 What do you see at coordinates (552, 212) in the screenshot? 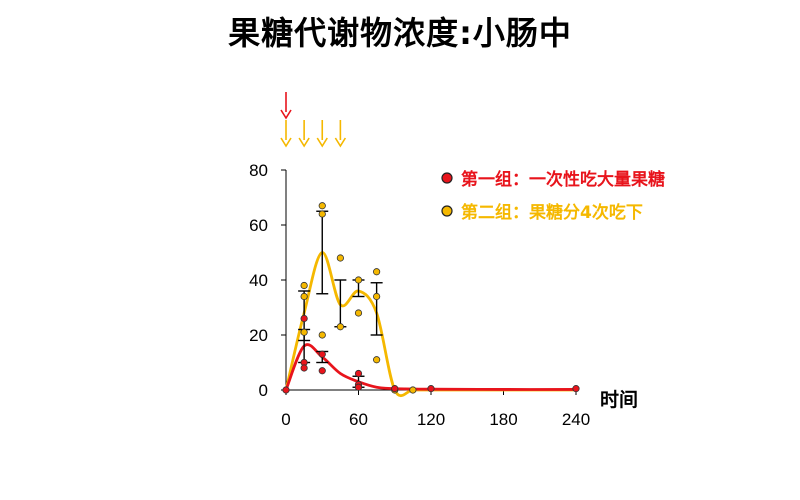
I see `legend-label: 第二组：果糖分4次吃下` at bounding box center [552, 212].